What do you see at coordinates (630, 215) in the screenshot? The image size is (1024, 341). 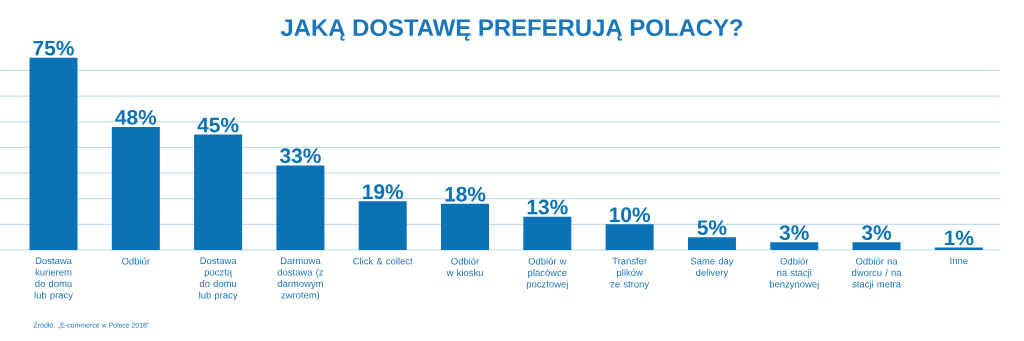 I see `data-label: 10%` at bounding box center [630, 215].